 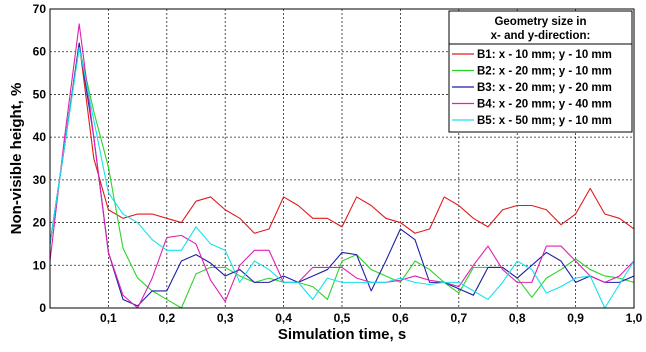 What do you see at coordinates (166, 318) in the screenshot?
I see `x-tick-label: 0,2` at bounding box center [166, 318].